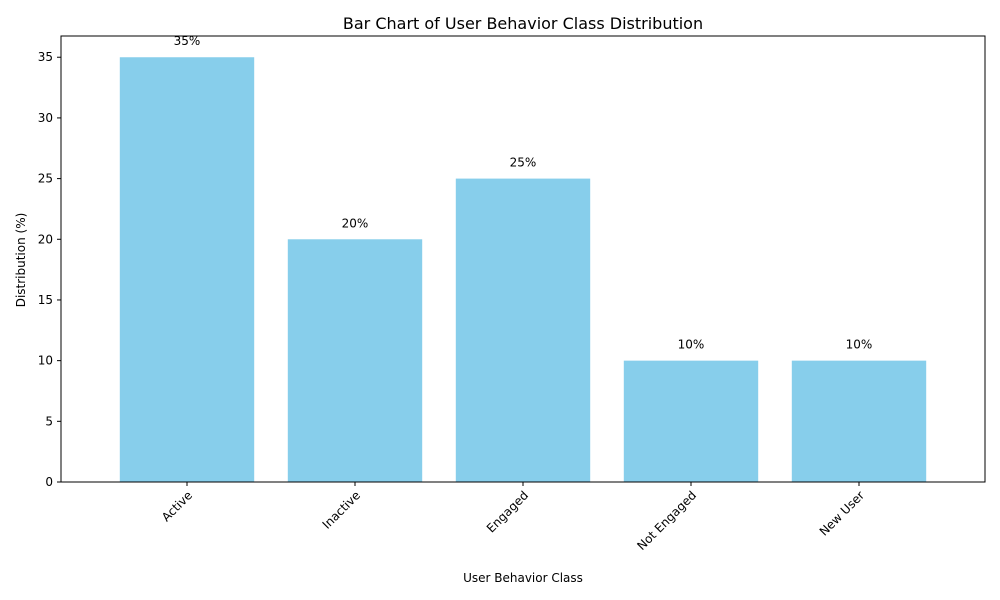 Image resolution: width=1000 pixels, height=600 pixels. I want to click on data-label-engaged: 25%, so click(523, 163).